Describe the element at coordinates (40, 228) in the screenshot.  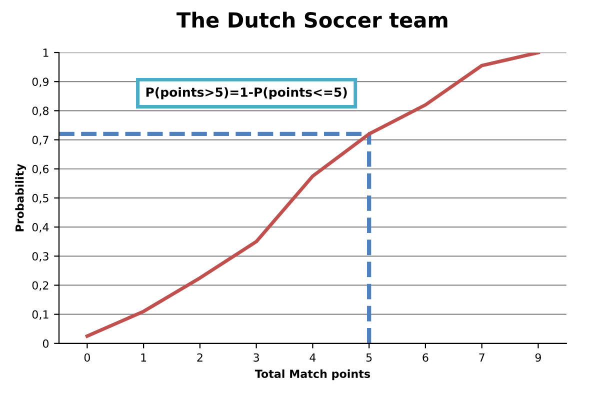
I see `y-tick-label: 0,4` at that location.